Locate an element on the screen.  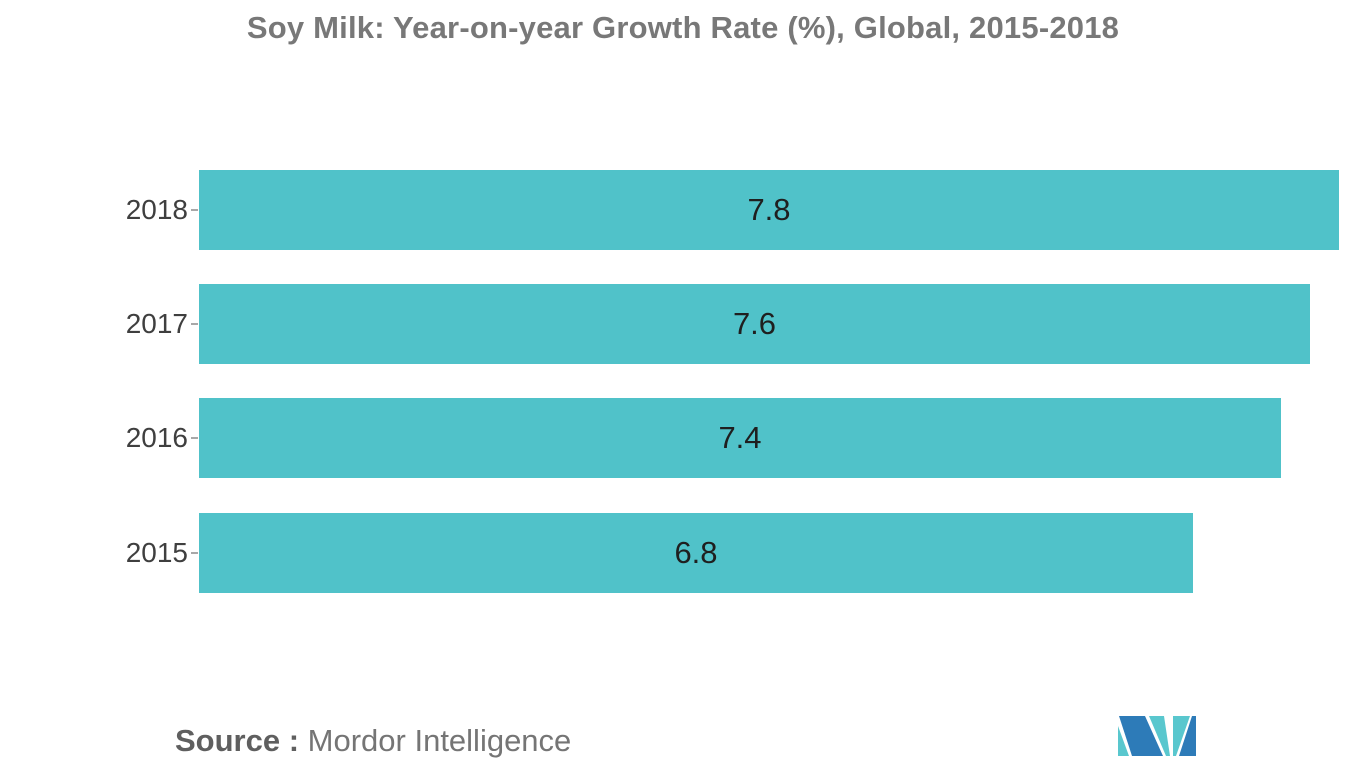
source-label: Source : is located at coordinates (241, 740).